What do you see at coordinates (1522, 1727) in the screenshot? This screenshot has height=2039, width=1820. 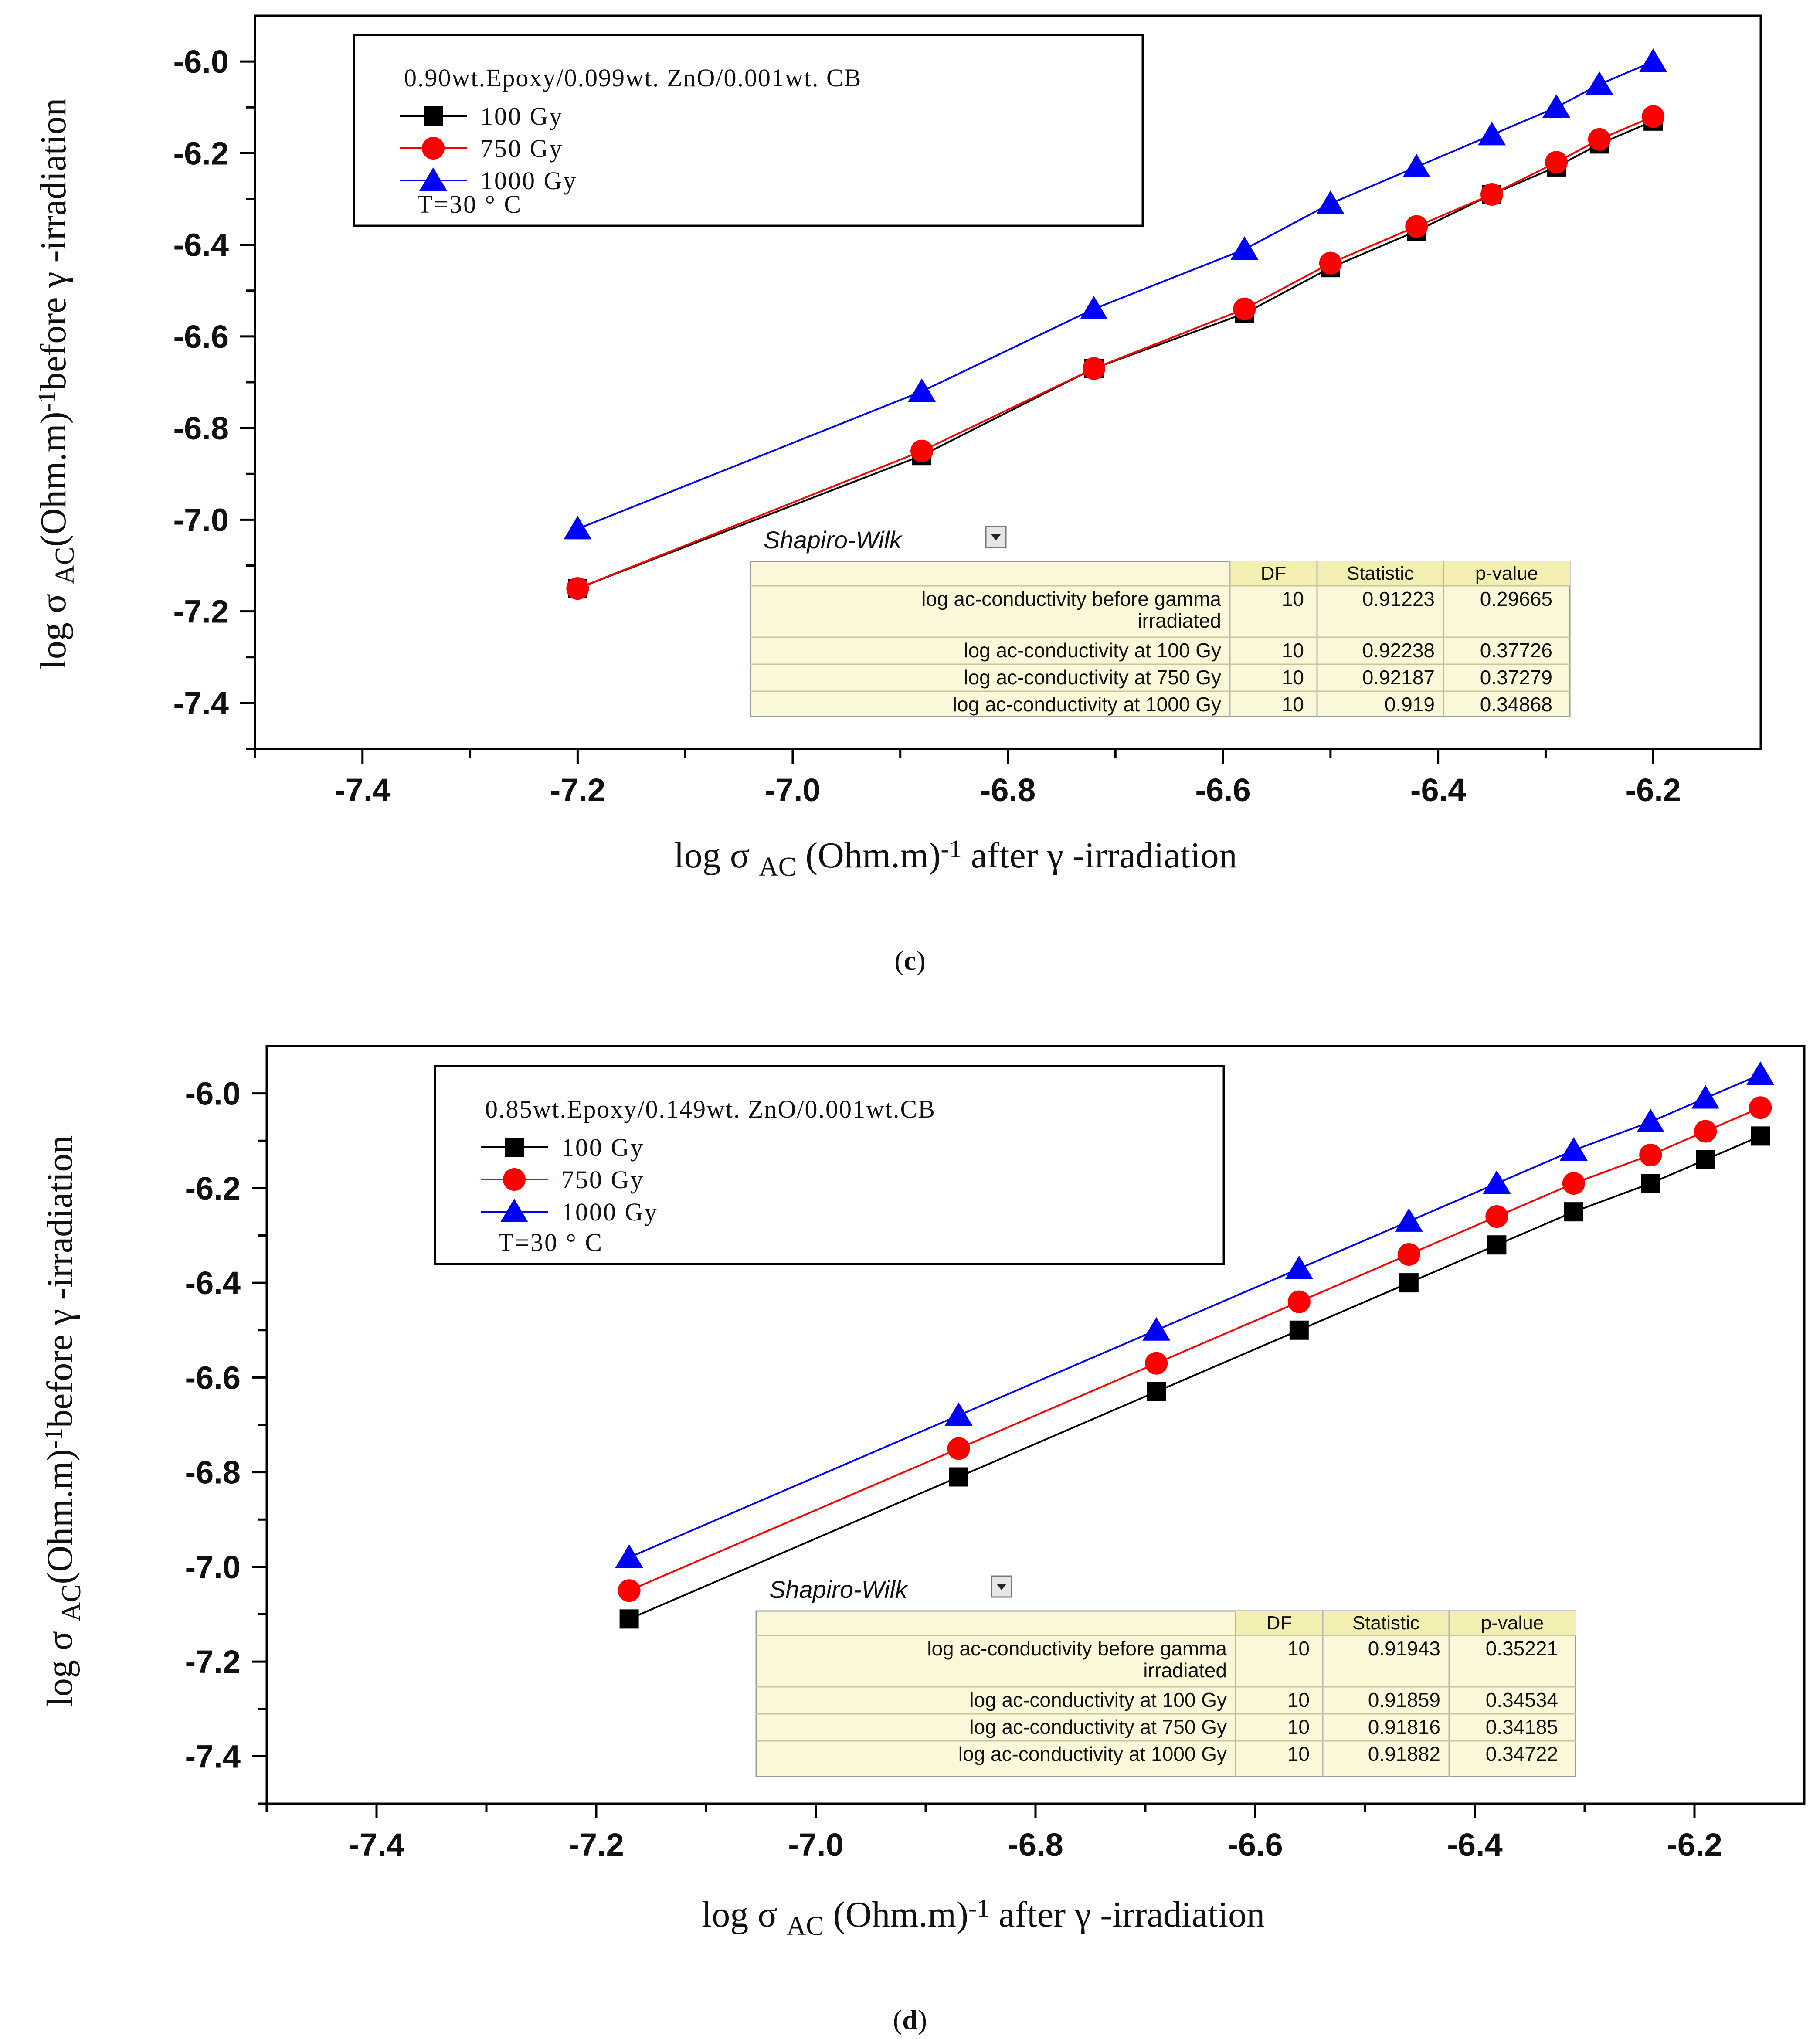 I see `table-cell-pvalue: 0.34185` at bounding box center [1522, 1727].